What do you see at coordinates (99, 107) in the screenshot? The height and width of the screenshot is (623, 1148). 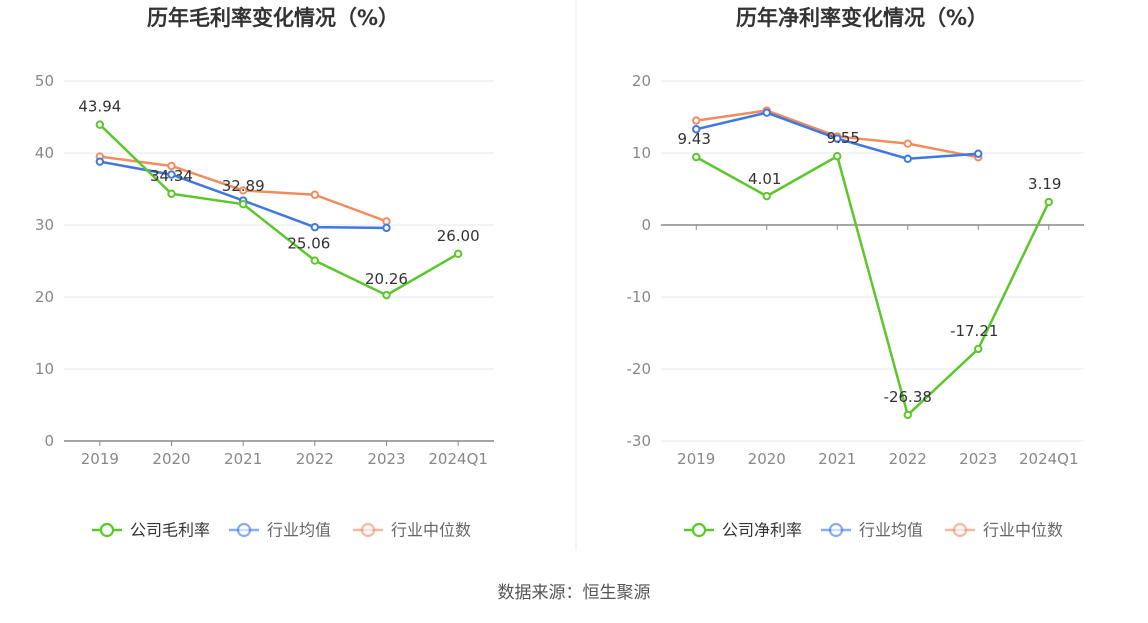 I see `data-label: 43.94` at bounding box center [99, 107].